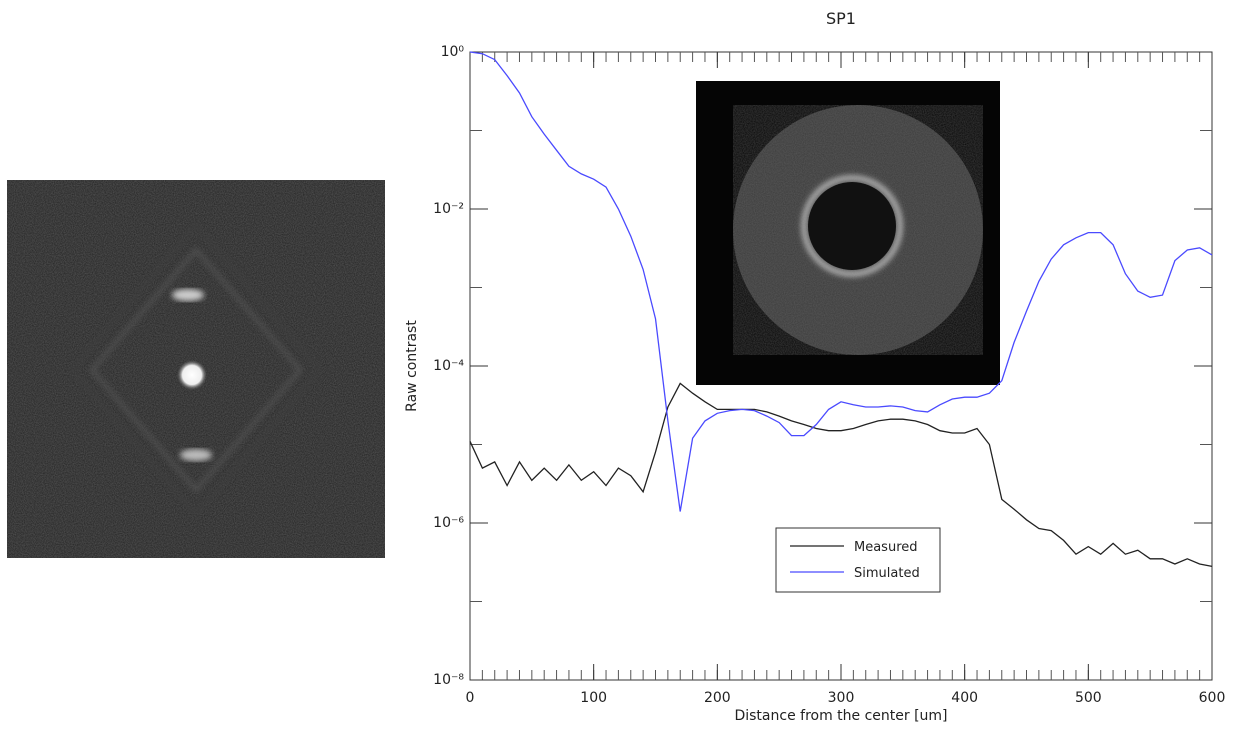 This screenshot has height=734, width=1238. Describe the element at coordinates (858, 560) in the screenshot. I see `legend: Measured Simulated` at that location.